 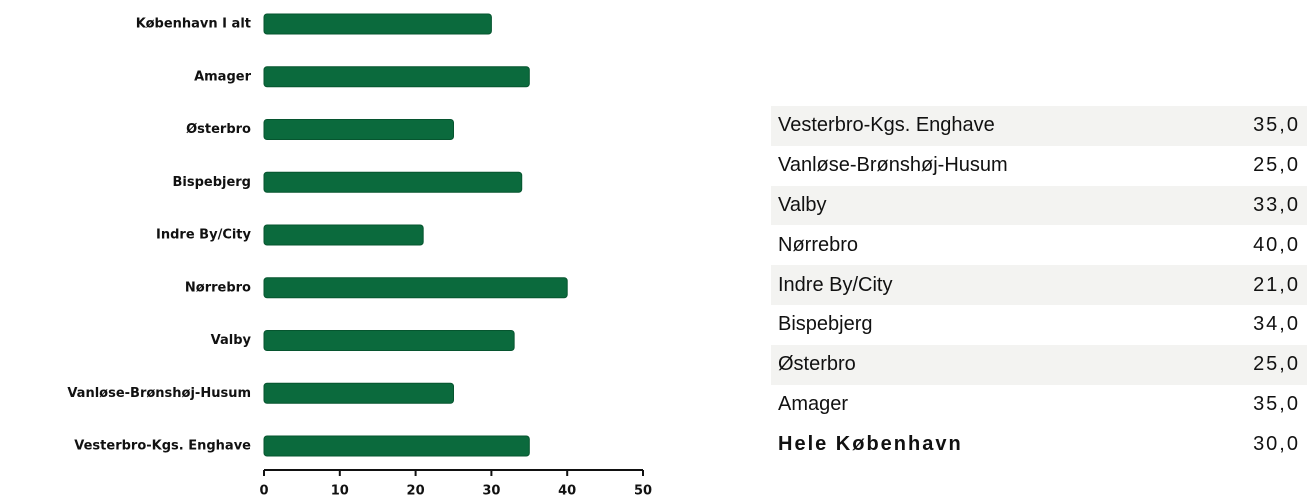 What do you see at coordinates (491, 491) in the screenshot?
I see `x-tick-label: 30` at bounding box center [491, 491].